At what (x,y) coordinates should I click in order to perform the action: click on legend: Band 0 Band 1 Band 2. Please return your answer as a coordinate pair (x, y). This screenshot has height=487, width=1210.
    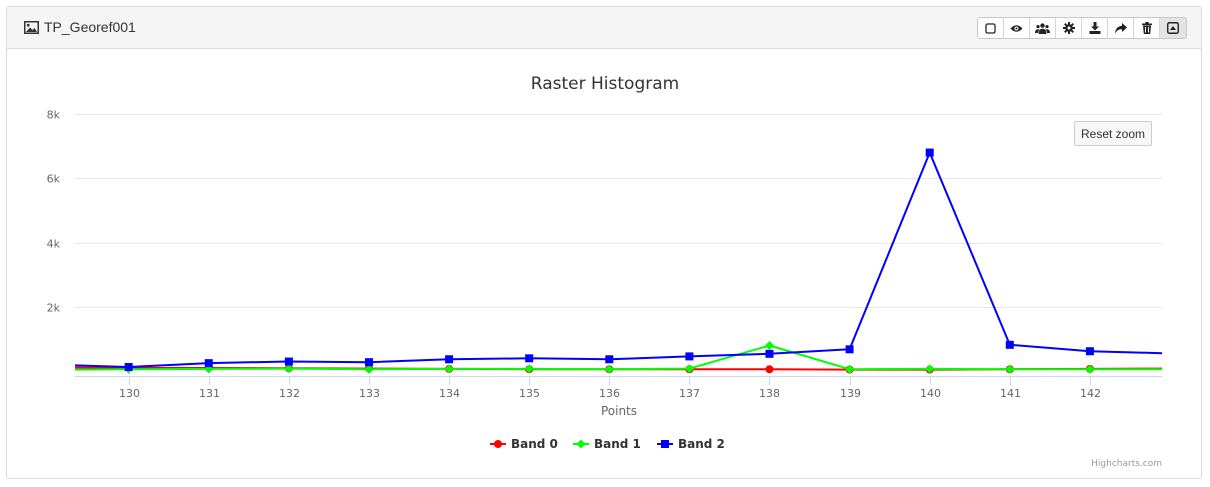
    Looking at the image, I should click on (607, 444).